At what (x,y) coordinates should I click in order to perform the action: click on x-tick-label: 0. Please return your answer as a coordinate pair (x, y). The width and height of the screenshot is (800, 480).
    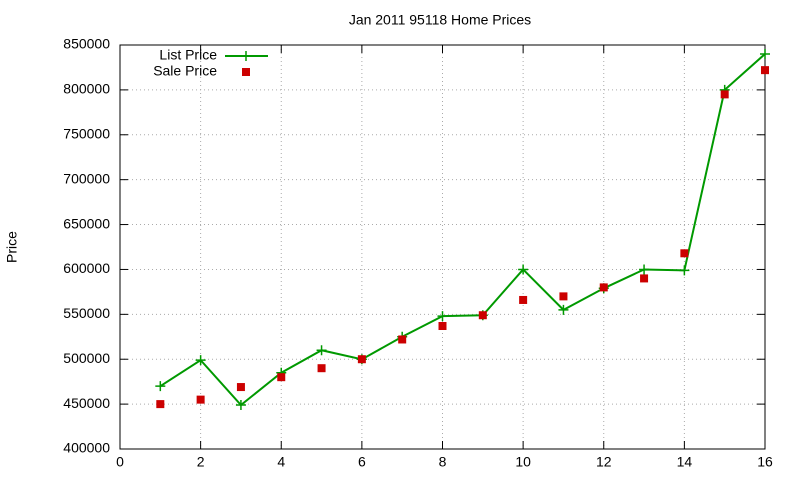
    Looking at the image, I should click on (120, 462).